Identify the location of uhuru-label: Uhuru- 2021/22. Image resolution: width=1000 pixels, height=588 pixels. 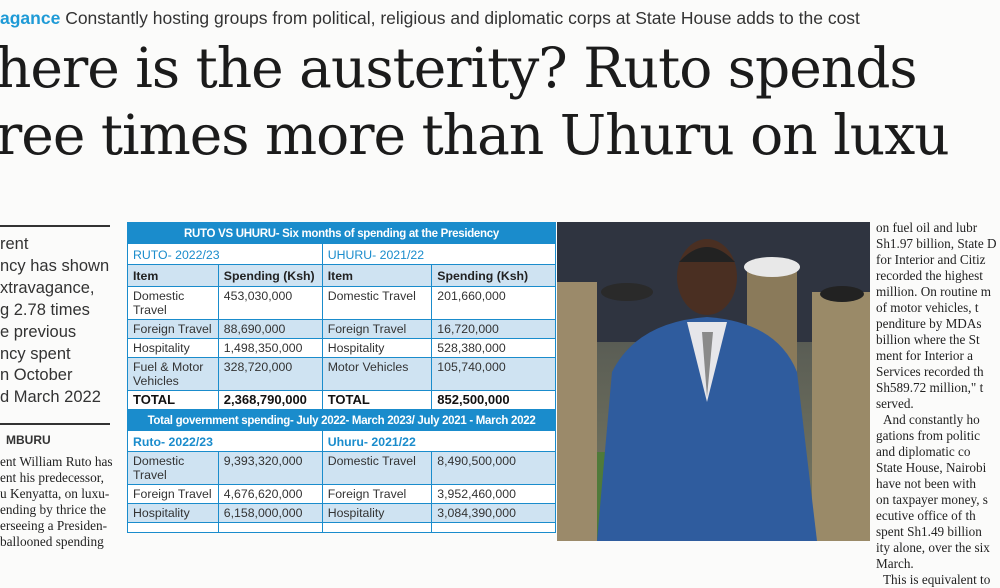
(439, 441).